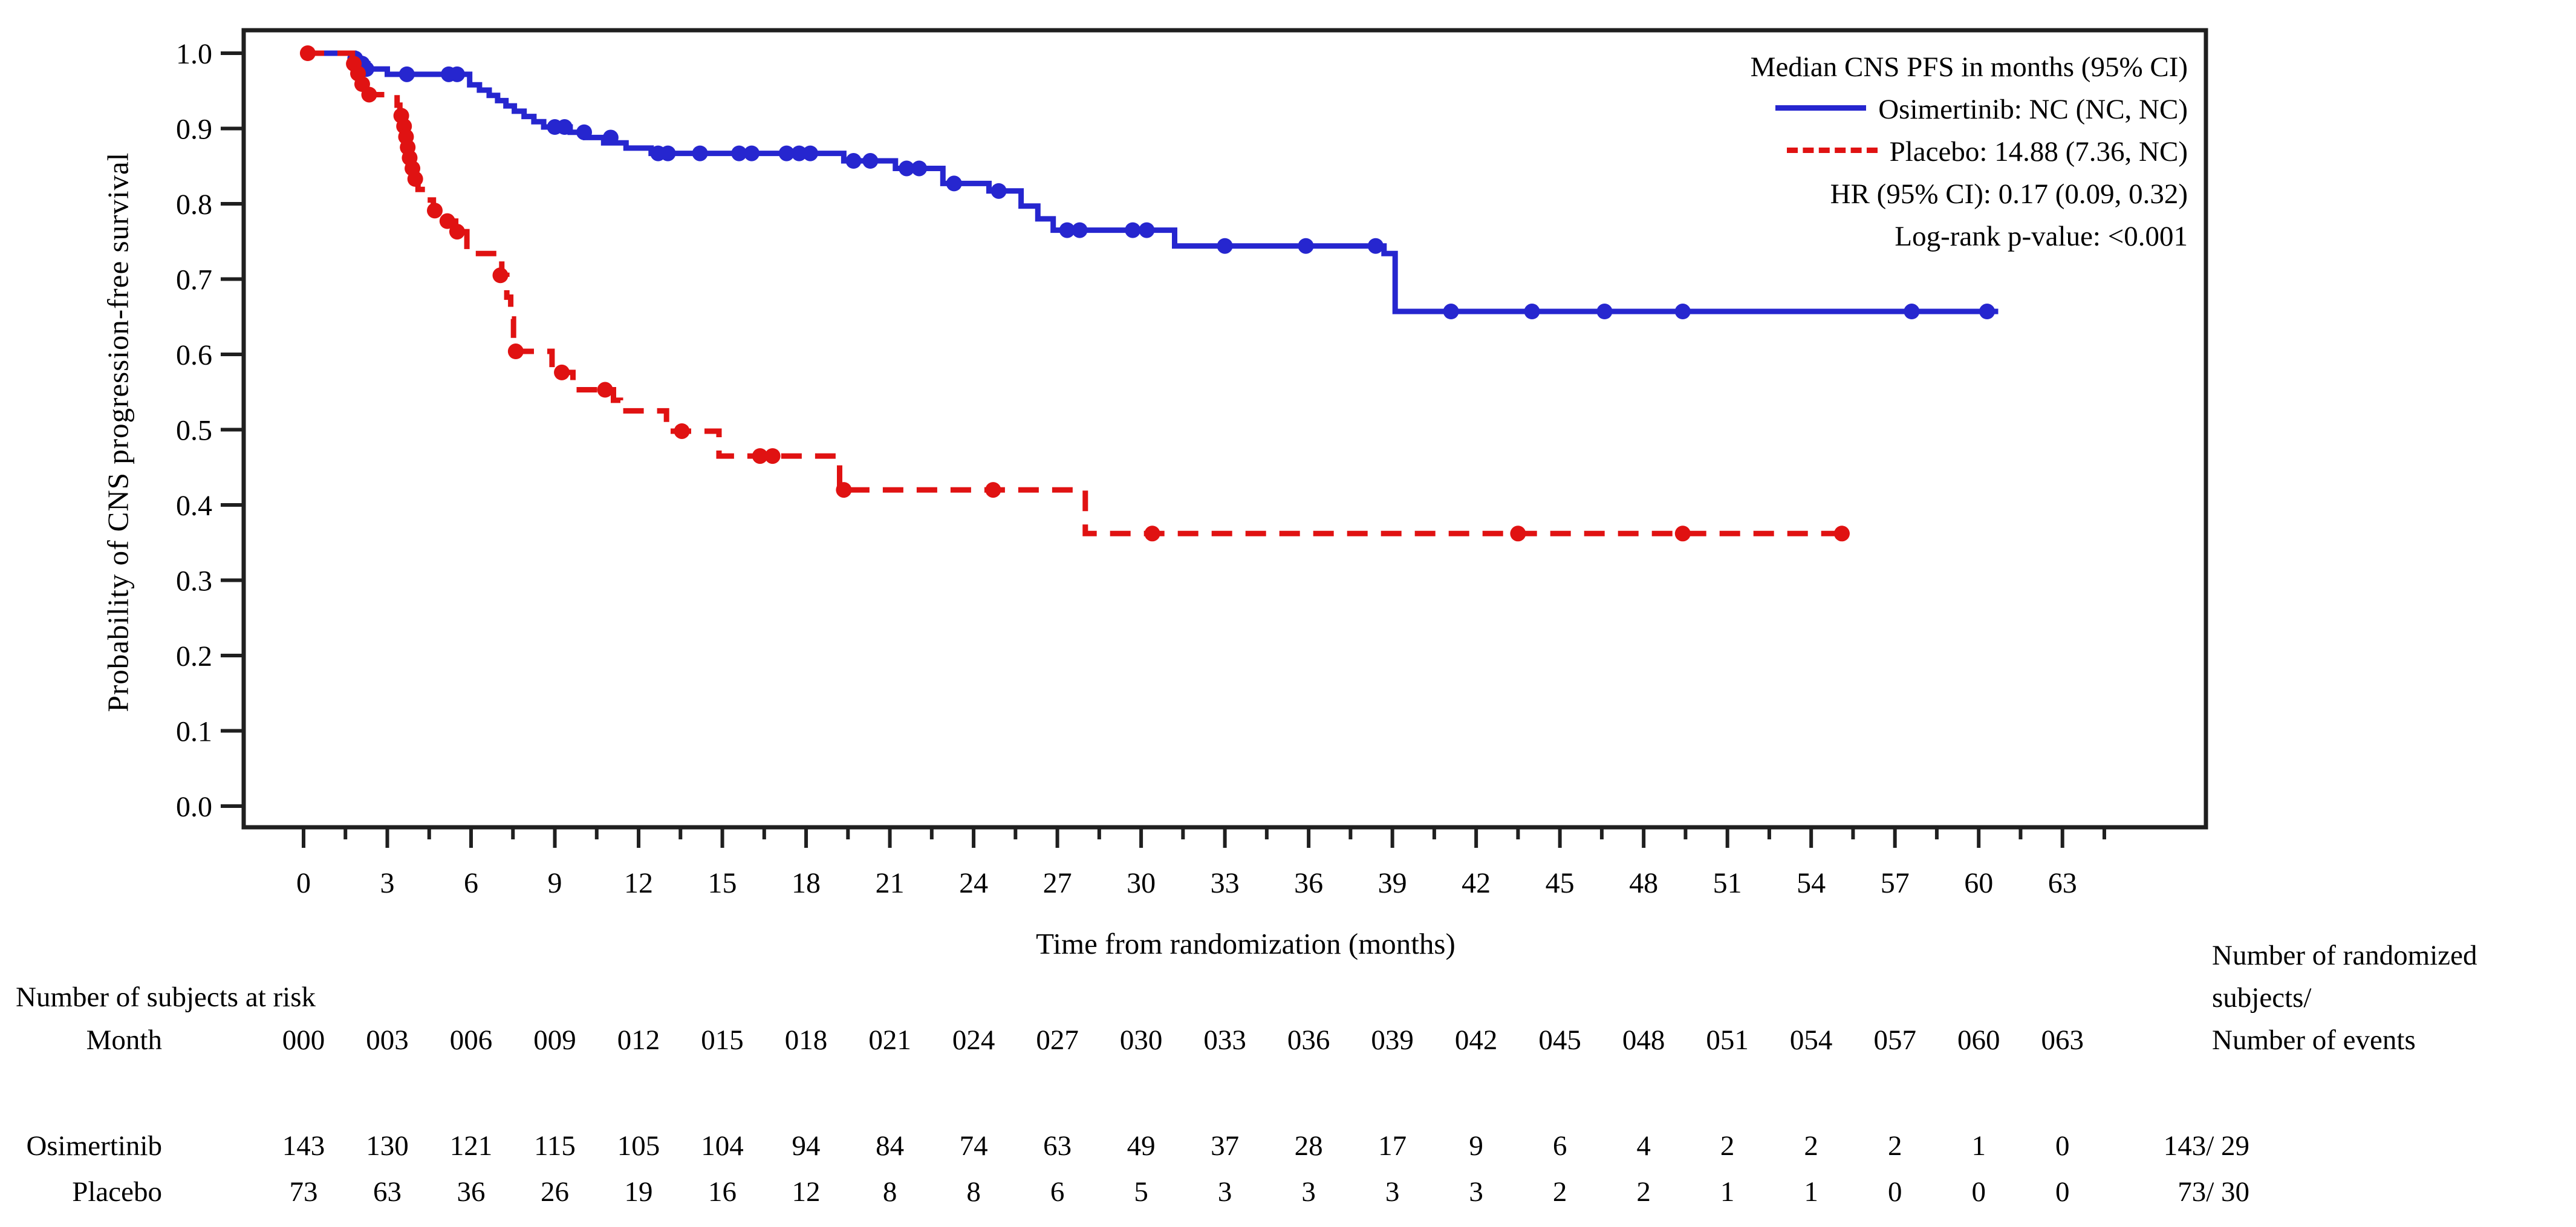 This screenshot has width=2576, height=1227. Describe the element at coordinates (1392, 1146) in the screenshot. I see `risk-count: 17` at that location.